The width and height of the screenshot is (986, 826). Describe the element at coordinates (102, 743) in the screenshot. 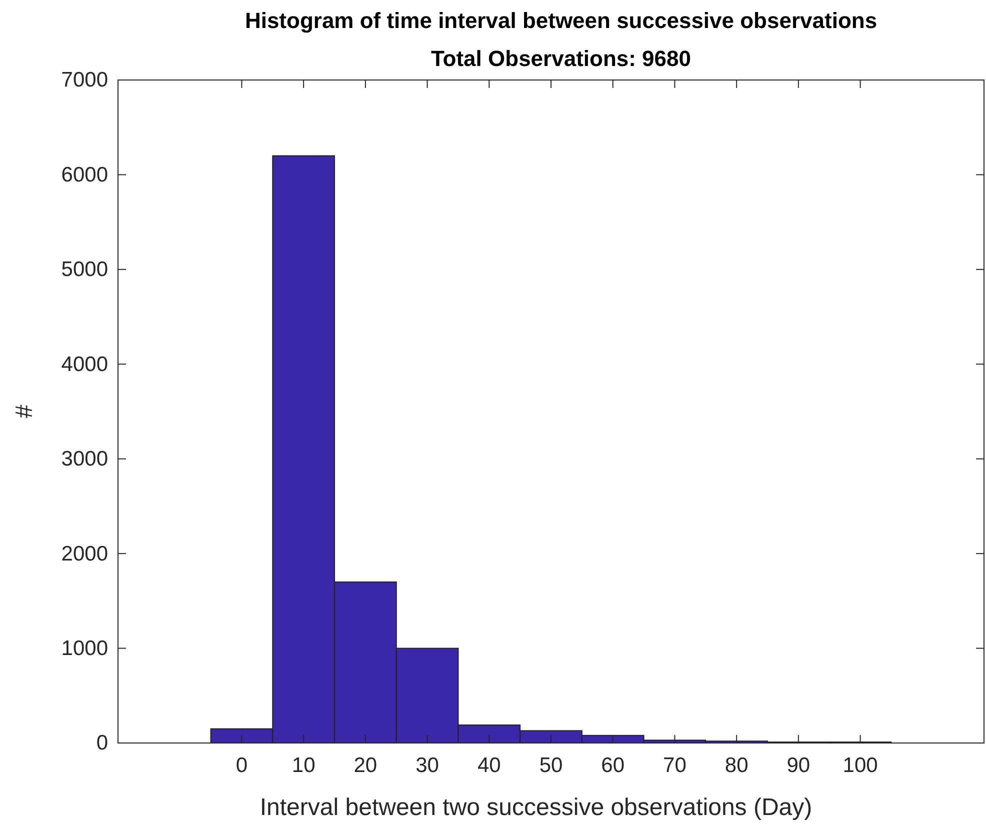

I see `y-tick-label: 0` at that location.